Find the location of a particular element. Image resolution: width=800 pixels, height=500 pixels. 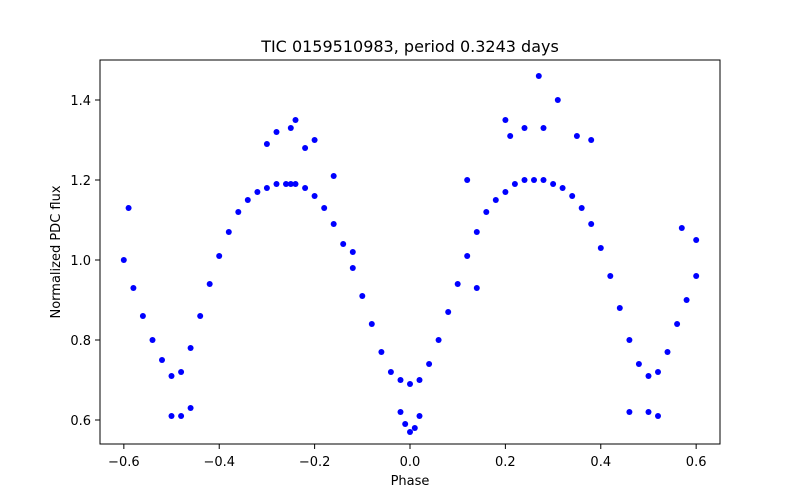

x-tick-label: −0.2 is located at coordinates (315, 462).